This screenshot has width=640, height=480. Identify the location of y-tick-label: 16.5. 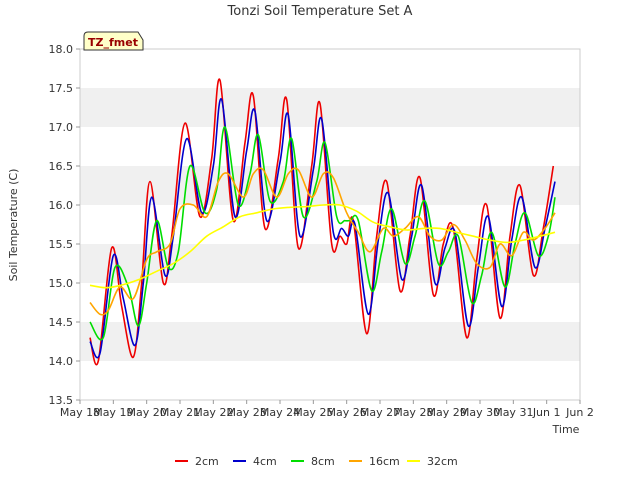
(61, 166).